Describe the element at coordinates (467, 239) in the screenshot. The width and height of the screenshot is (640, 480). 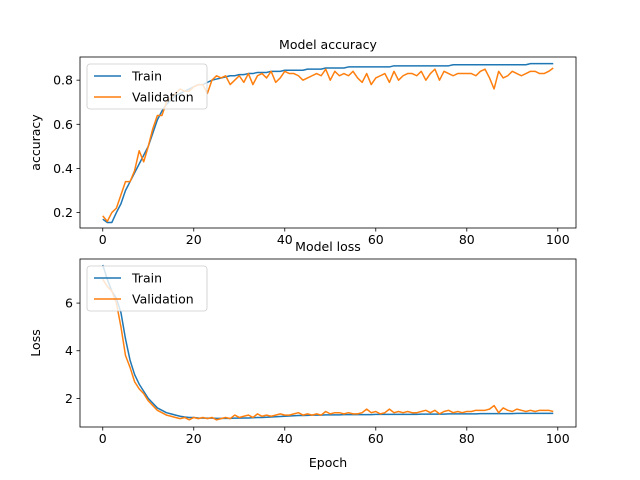
I see `accuracy-xtick-label: 80` at that location.